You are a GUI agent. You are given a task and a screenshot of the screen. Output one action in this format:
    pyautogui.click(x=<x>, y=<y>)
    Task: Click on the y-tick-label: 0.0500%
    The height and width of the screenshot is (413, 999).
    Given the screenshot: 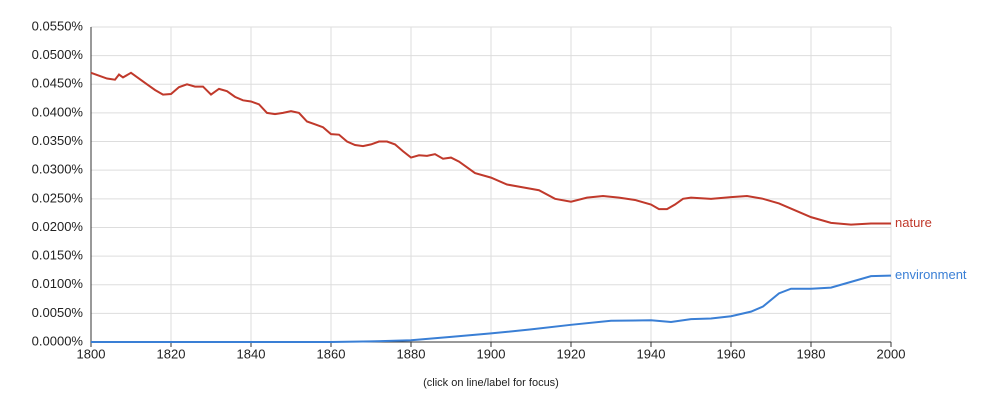 What is the action you would take?
    pyautogui.click(x=58, y=54)
    